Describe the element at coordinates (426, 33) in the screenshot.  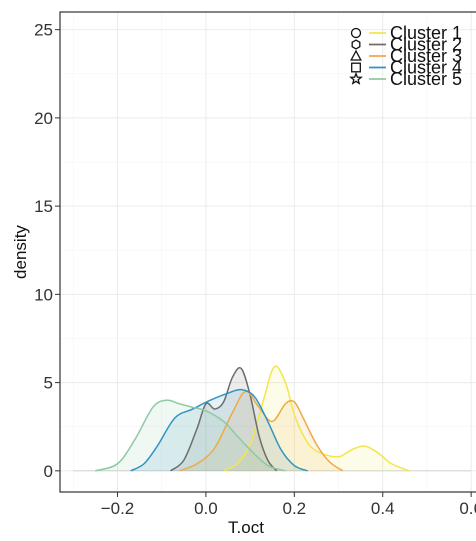
I see `legend-label: Cluster 1` at that location.